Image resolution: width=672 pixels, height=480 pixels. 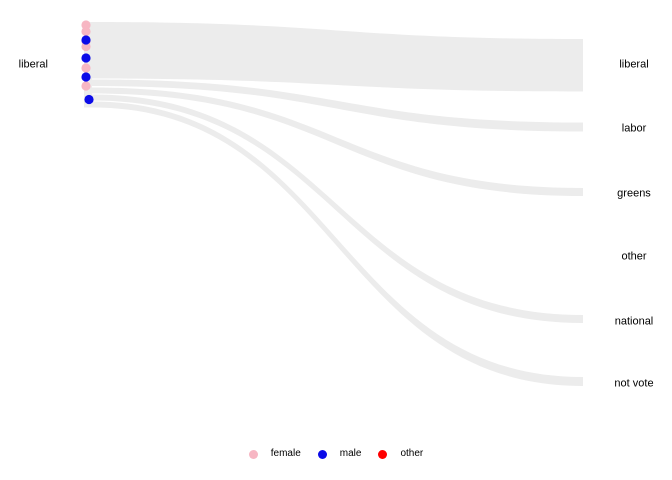 I want to click on right-axis-label-labor: labor, so click(x=634, y=128).